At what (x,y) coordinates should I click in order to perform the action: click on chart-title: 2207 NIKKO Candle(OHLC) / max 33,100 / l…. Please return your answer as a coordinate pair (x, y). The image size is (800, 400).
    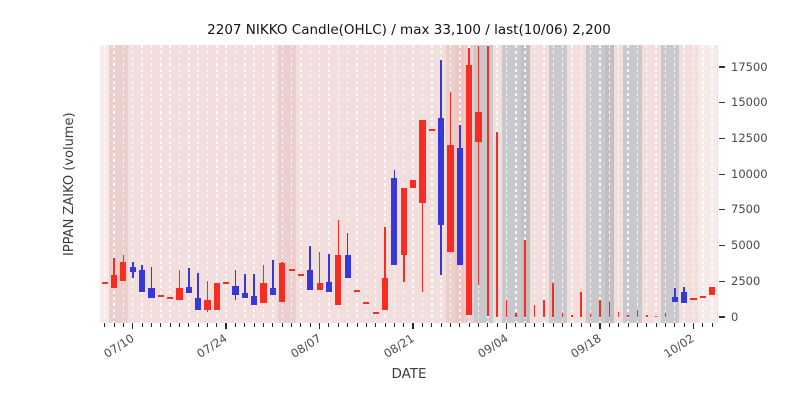
    Looking at the image, I should click on (409, 30).